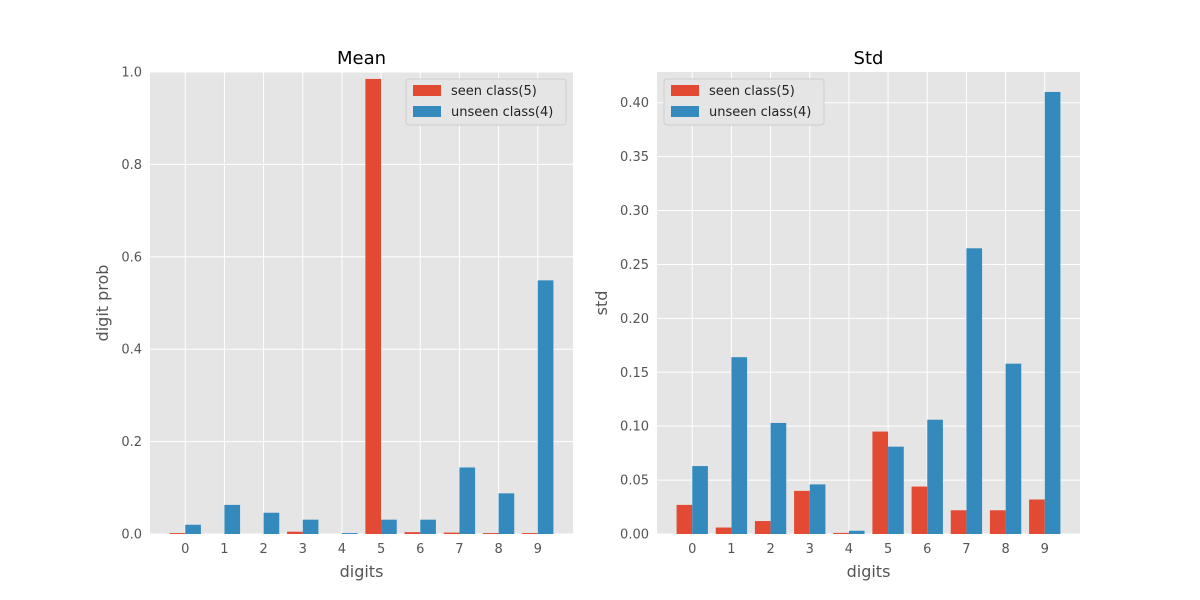 The width and height of the screenshot is (1200, 600). What do you see at coordinates (770, 549) in the screenshot?
I see `std-xtick-label: 2` at bounding box center [770, 549].